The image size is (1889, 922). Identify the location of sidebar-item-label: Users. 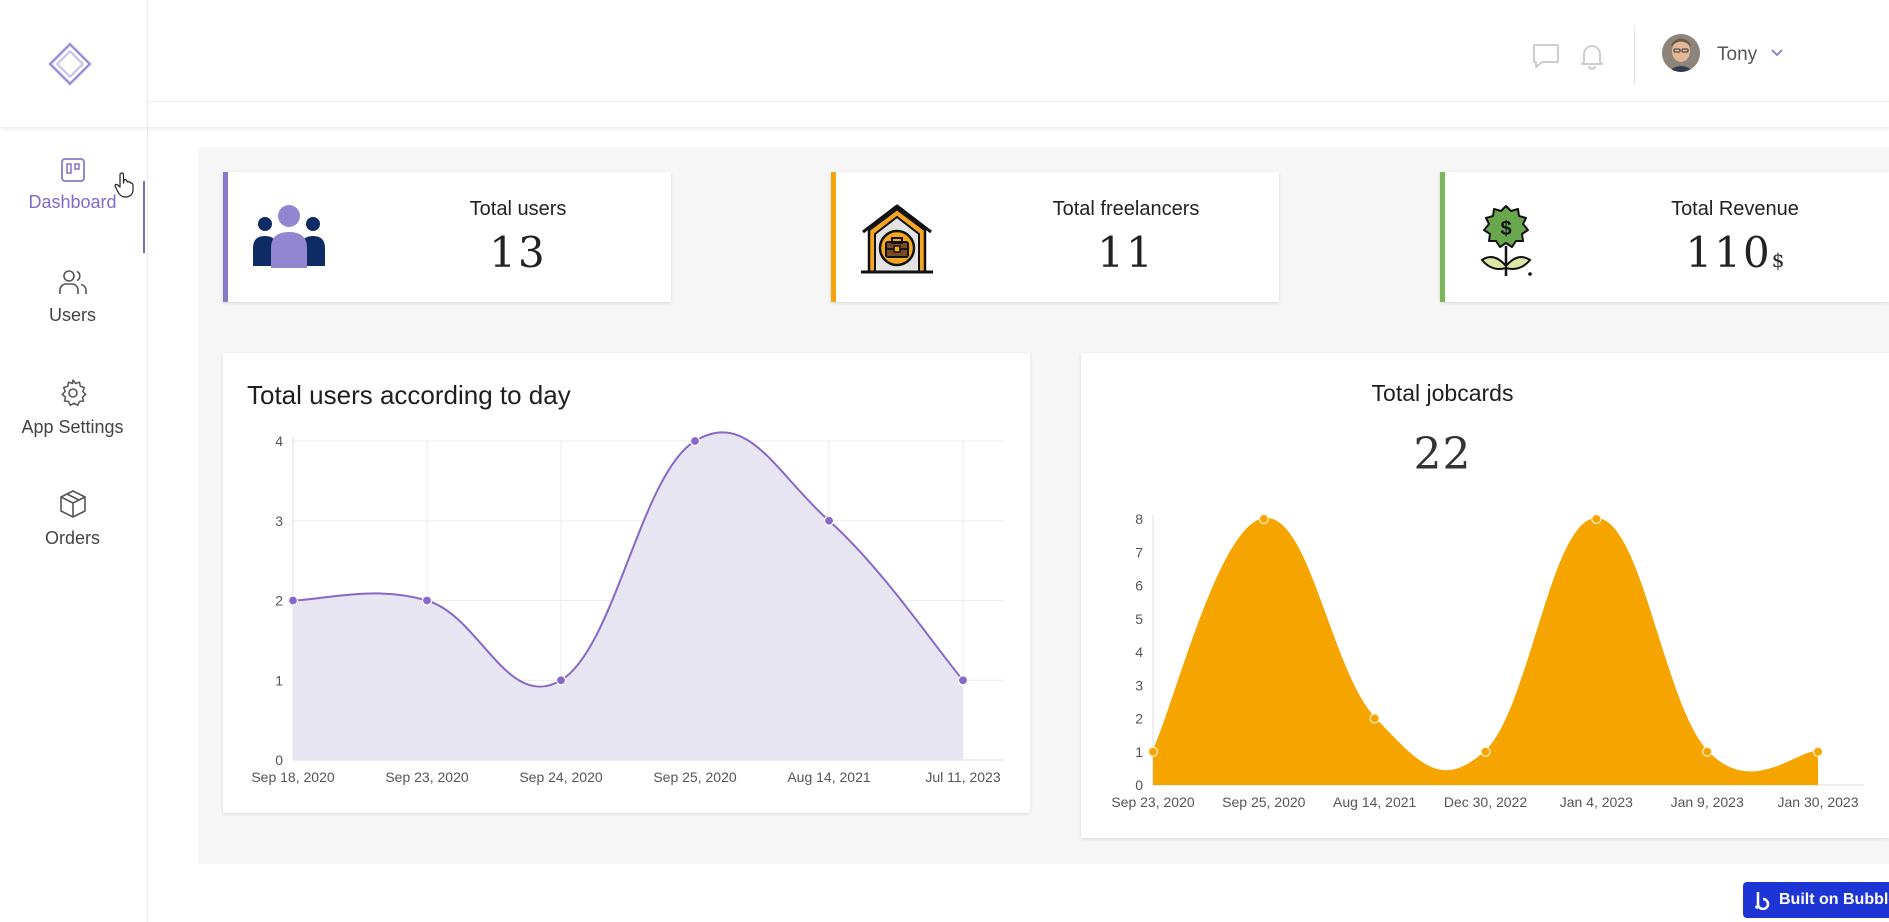
(72, 315).